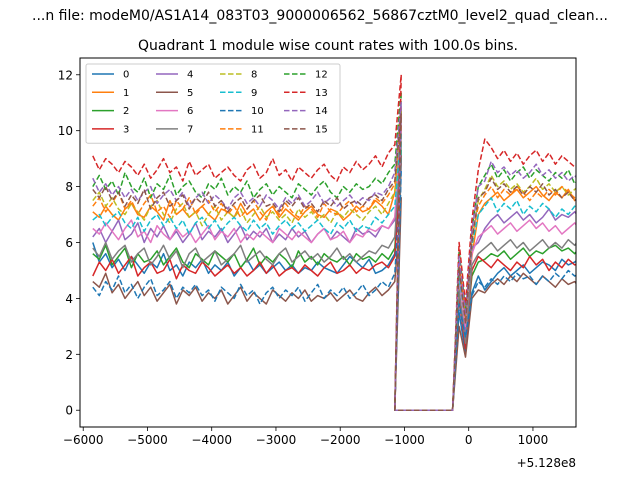  I want to click on x-tick-label: −3000, so click(276, 440).